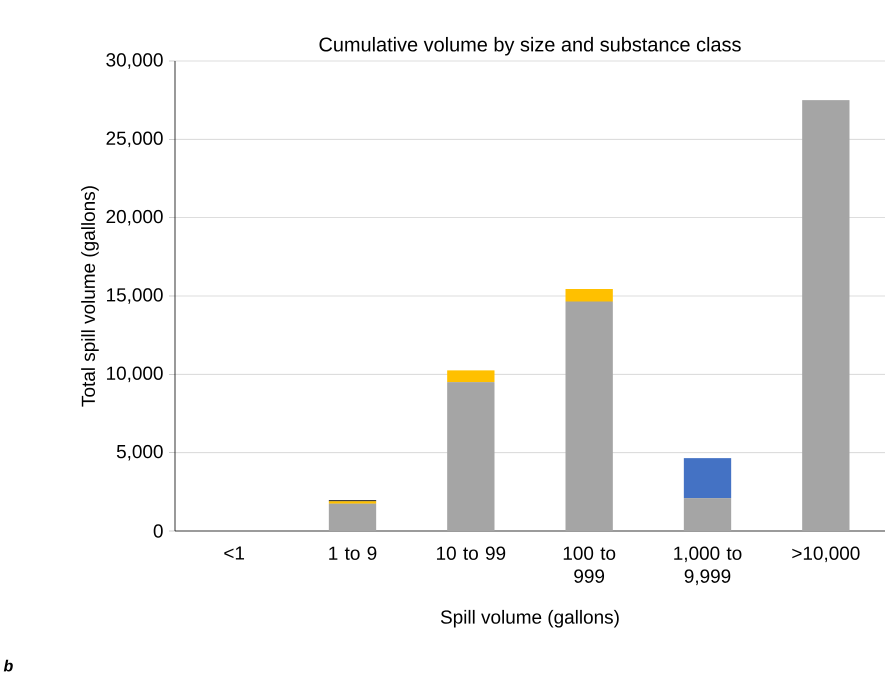  What do you see at coordinates (590, 564) in the screenshot?
I see `x-tick-label: 100 to 999` at bounding box center [590, 564].